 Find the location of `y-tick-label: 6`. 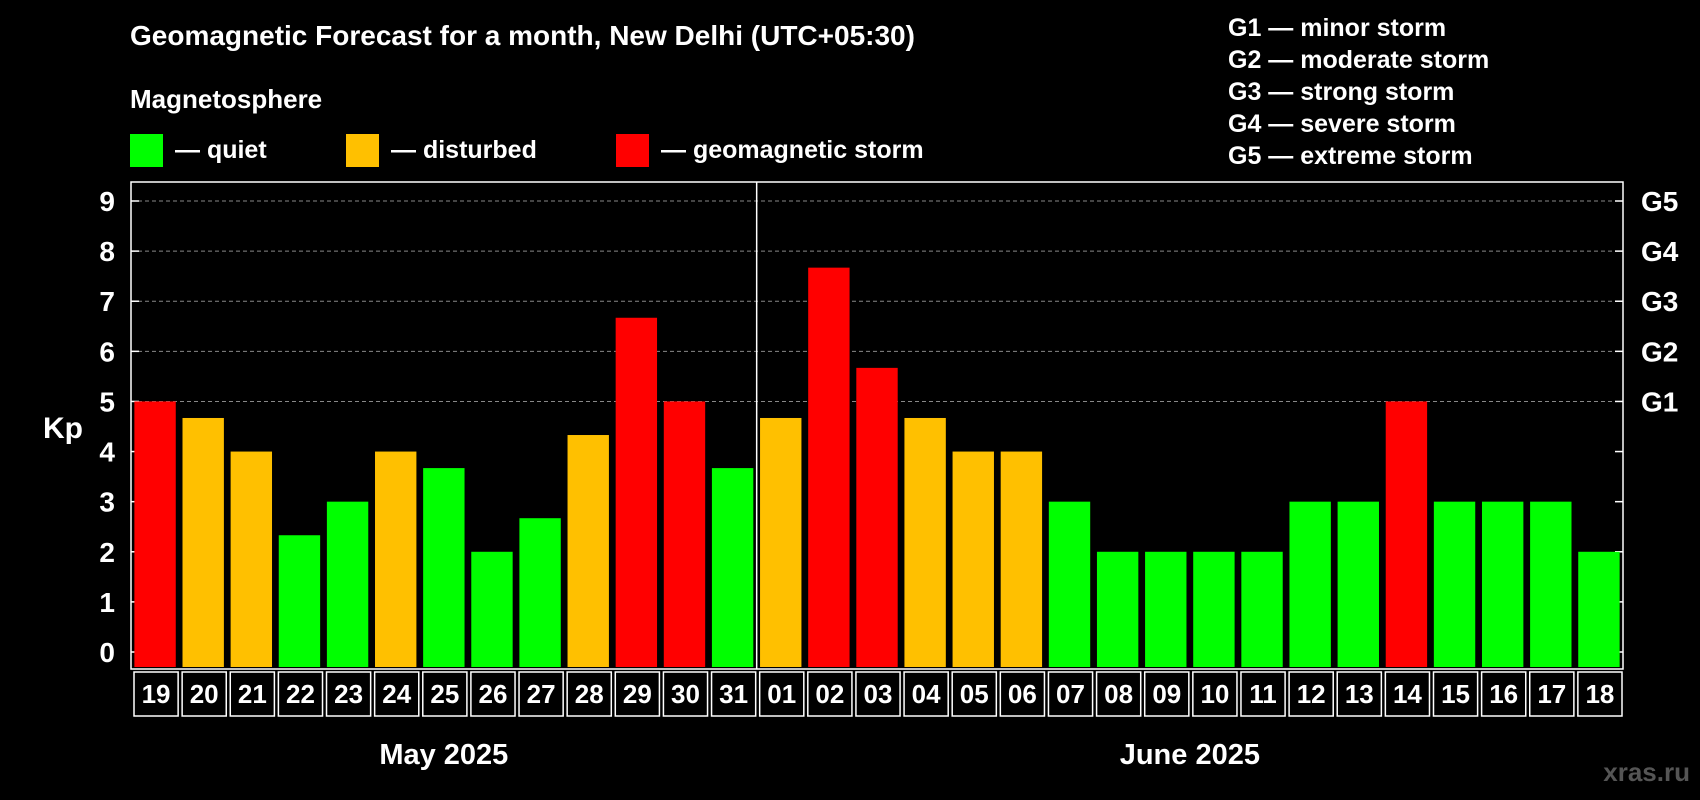

y-tick-label: 6 is located at coordinates (107, 351).